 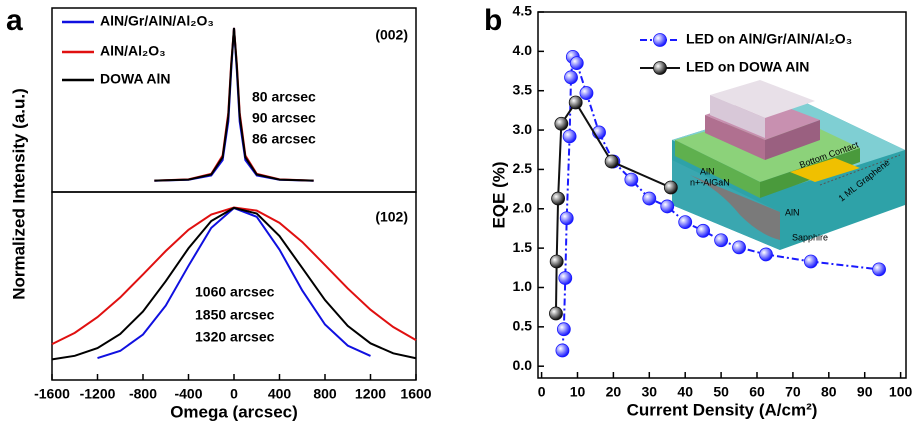 I want to click on annotation: 1060 arcsec, so click(x=235, y=292).